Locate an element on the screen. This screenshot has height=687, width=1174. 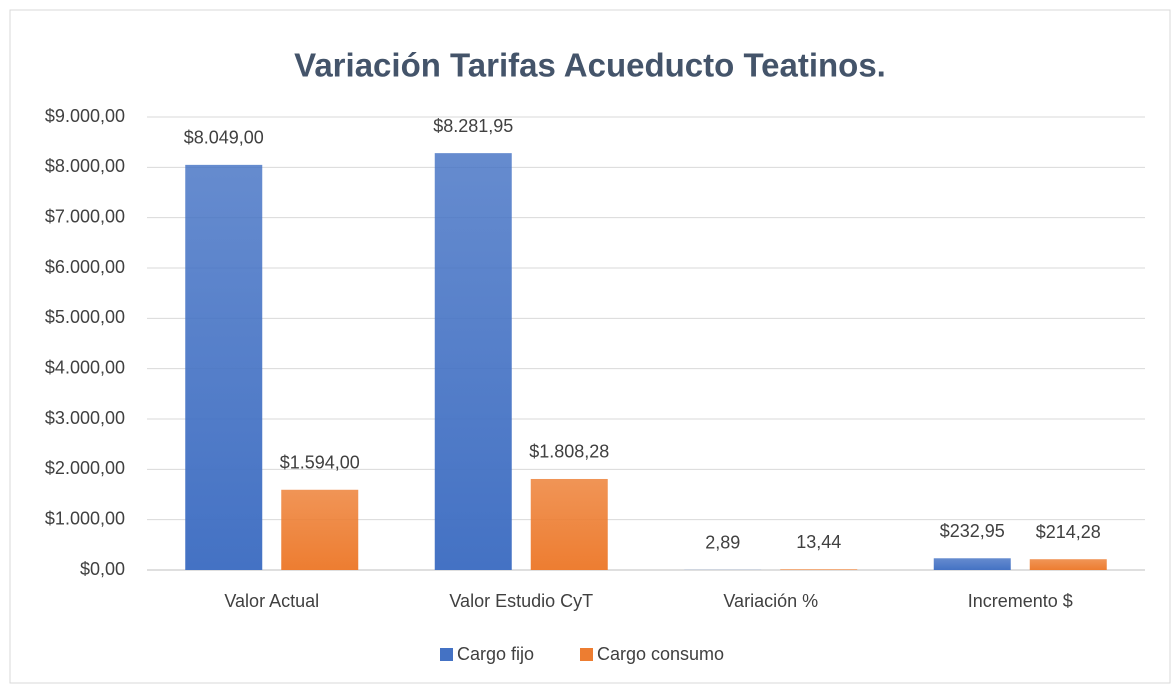
value-label: $8.049,00 is located at coordinates (224, 138).